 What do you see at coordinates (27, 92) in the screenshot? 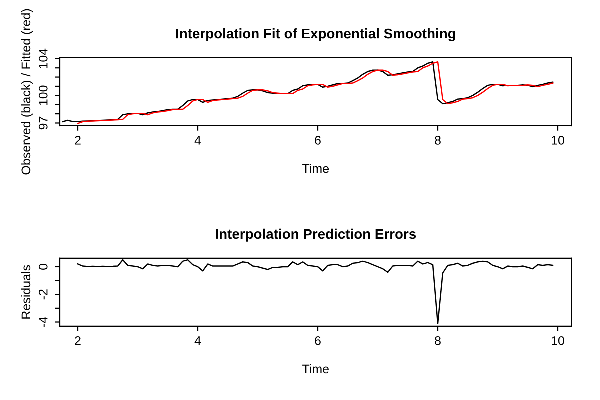
I see `y-axis-title: Observed (black) / Fitted (red)` at bounding box center [27, 92].